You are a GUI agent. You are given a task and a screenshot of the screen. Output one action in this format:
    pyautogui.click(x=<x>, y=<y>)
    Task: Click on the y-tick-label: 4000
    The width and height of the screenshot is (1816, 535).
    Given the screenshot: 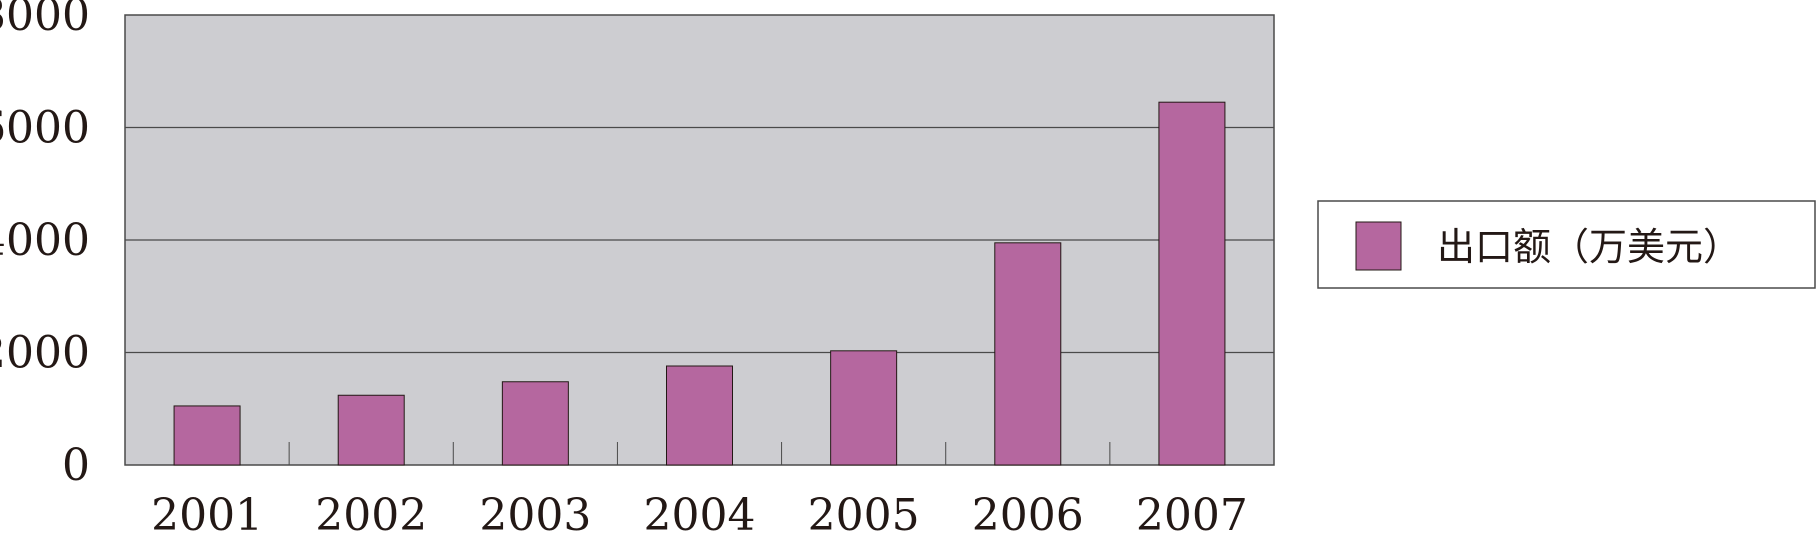 What is the action you would take?
    pyautogui.click(x=45, y=240)
    